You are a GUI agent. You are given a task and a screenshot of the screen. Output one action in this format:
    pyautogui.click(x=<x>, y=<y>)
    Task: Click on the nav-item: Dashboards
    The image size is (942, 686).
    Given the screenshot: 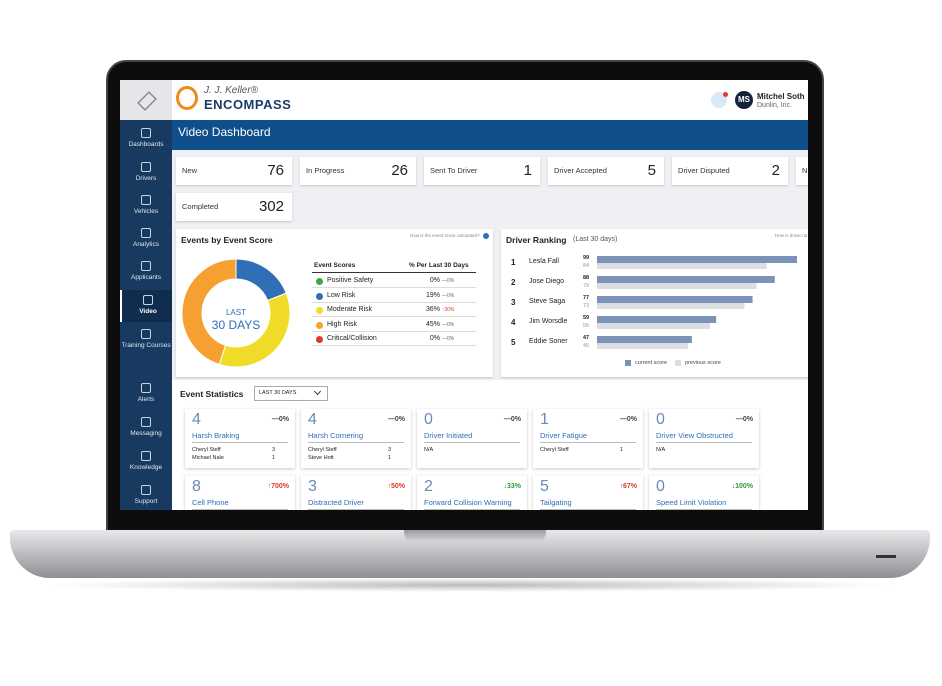 What is the action you would take?
    pyautogui.click(x=146, y=139)
    